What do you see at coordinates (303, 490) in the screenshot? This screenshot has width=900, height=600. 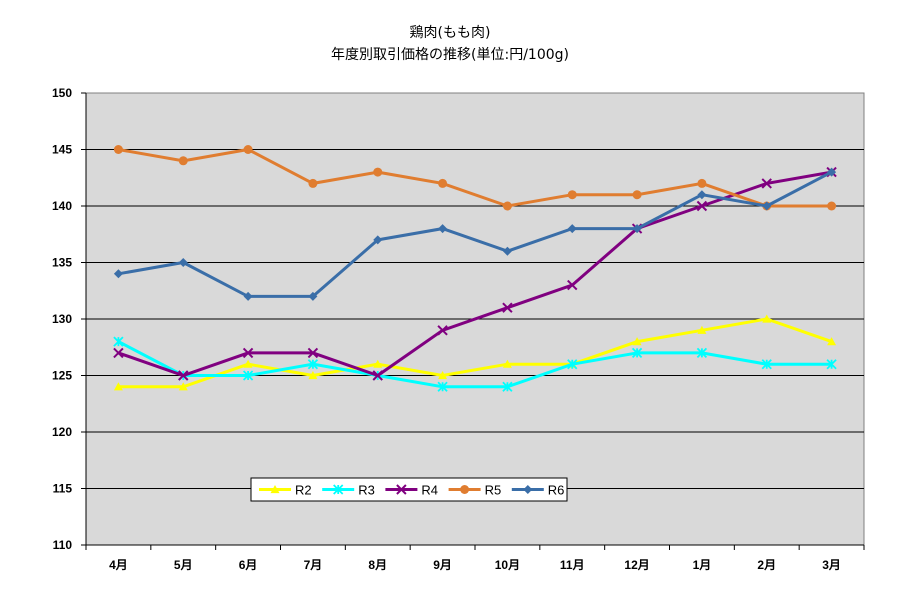 I see `legend-label: R2` at bounding box center [303, 490].